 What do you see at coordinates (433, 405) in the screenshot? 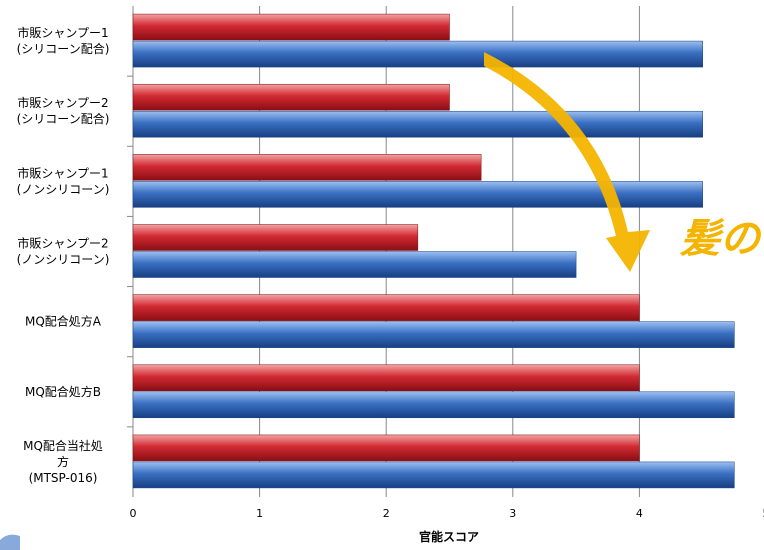
I see `bar-series1-cat5` at bounding box center [433, 405].